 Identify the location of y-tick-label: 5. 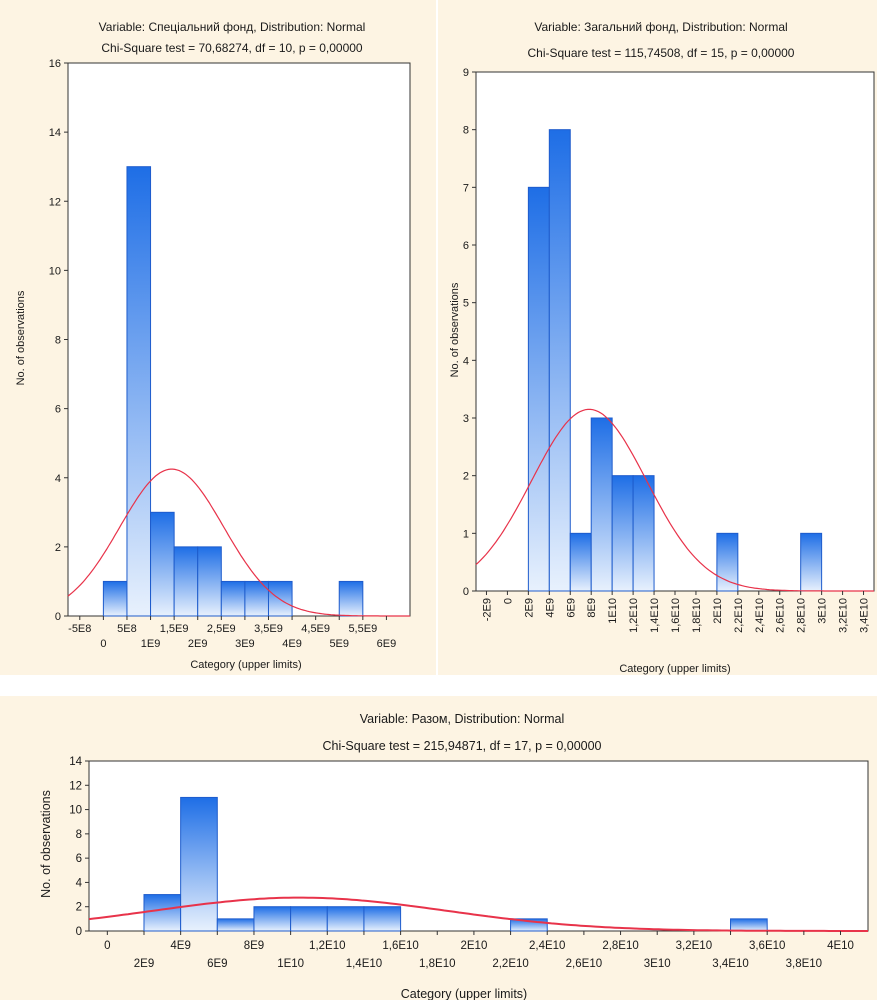
(466, 304).